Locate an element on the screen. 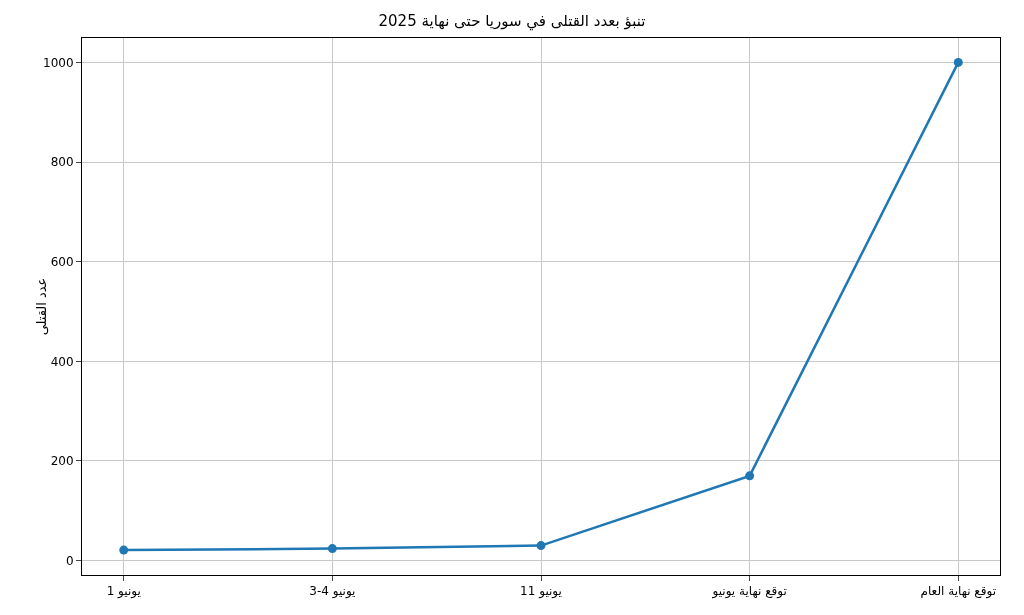  y-tick-label: 600 is located at coordinates (62, 261).